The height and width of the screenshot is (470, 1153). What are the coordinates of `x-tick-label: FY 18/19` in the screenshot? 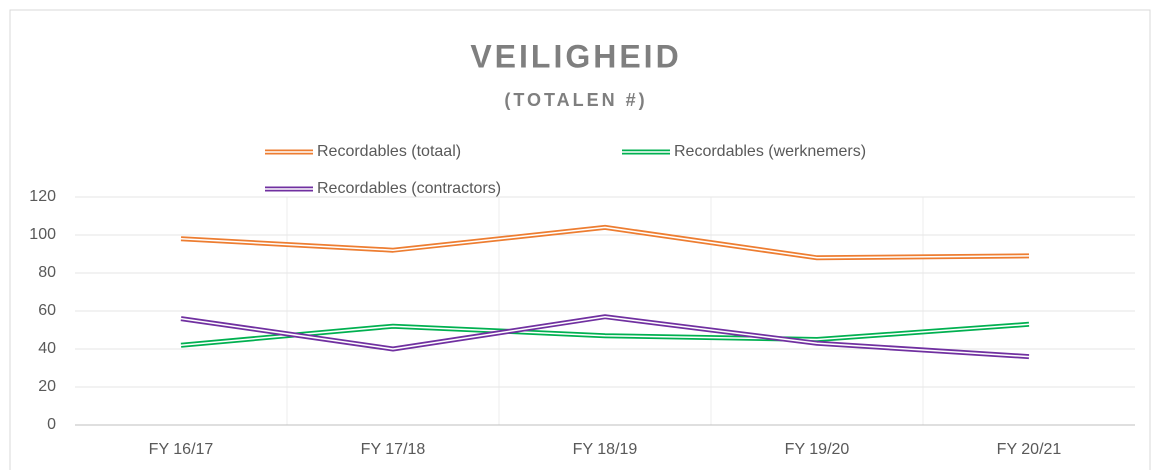 It's located at (605, 449).